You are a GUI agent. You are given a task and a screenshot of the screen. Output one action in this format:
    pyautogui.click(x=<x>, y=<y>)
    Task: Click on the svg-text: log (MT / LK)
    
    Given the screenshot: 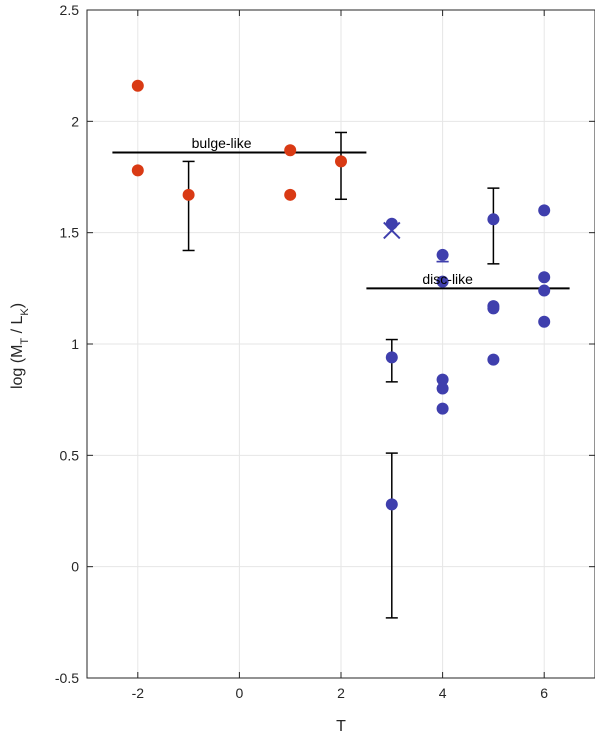 What is the action you would take?
    pyautogui.click(x=20, y=346)
    